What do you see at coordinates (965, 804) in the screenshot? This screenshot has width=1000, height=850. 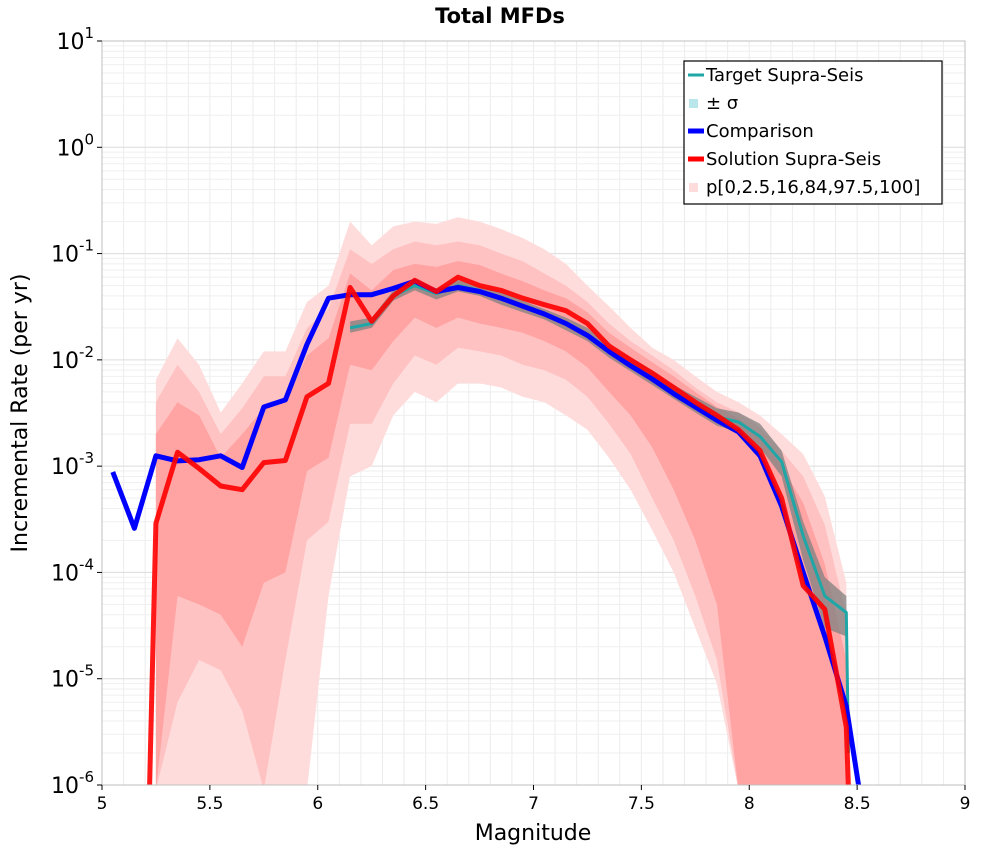 I see `x-tick-label: 9` at bounding box center [965, 804].